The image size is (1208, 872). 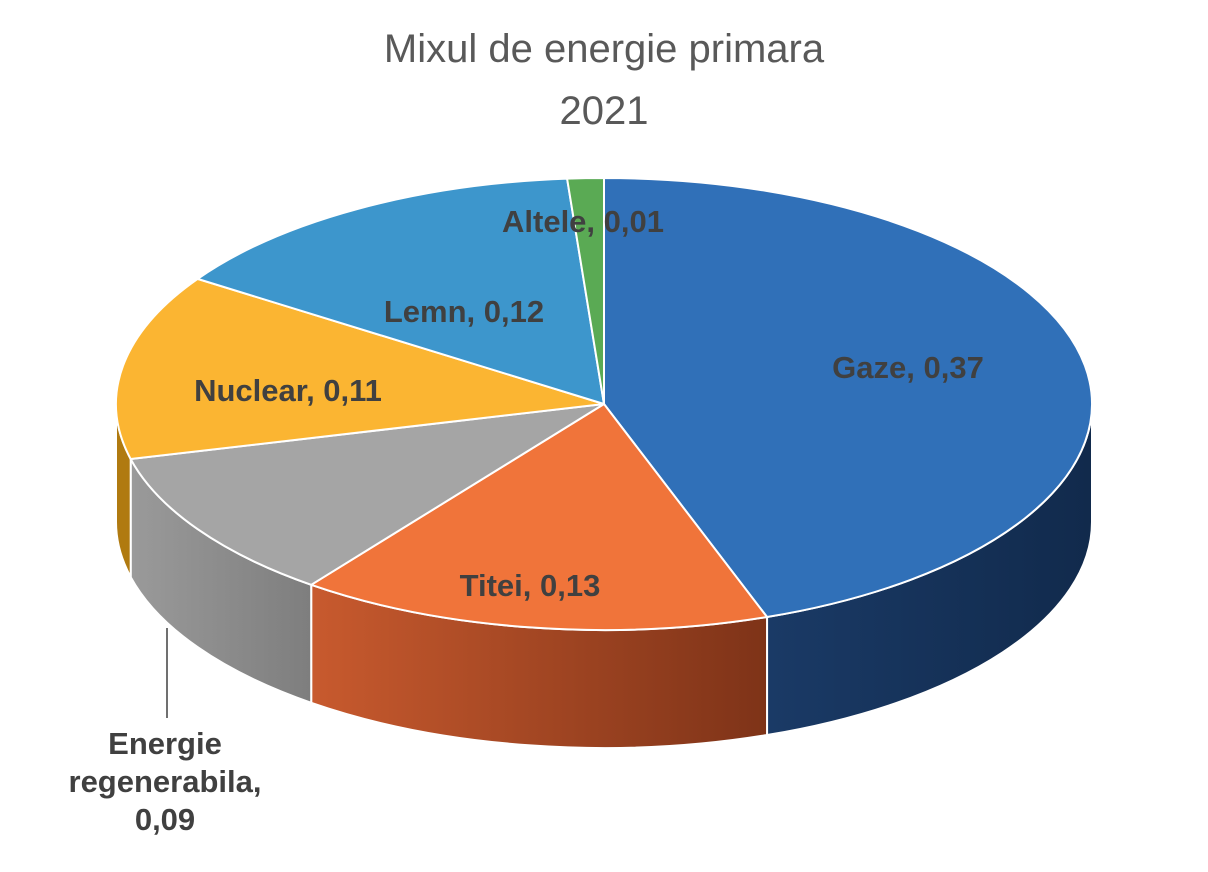 I want to click on chart-title: Mixul de energie primara 2021, so click(x=604, y=80).